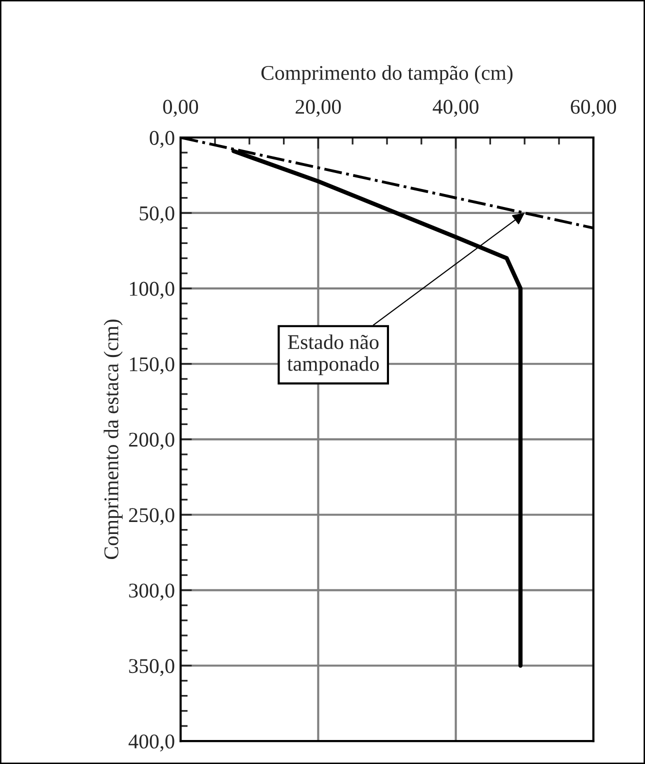  I want to click on x-tick-label: 20,00, so click(318, 108).